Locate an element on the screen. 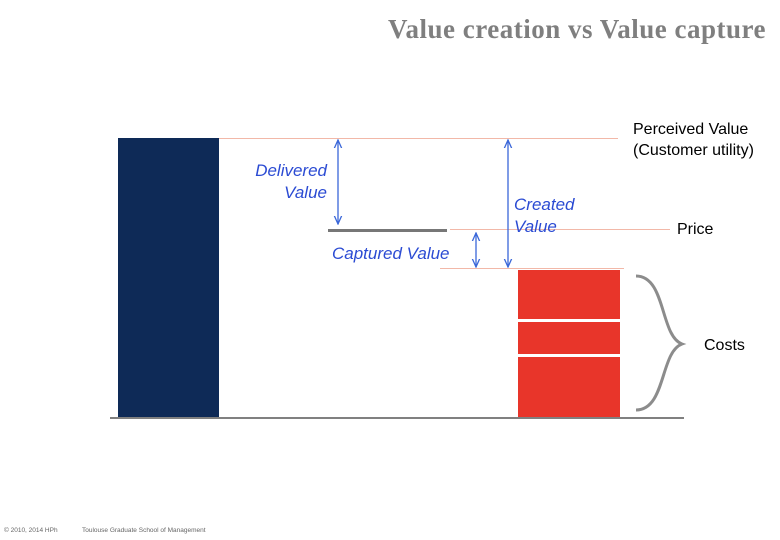 The width and height of the screenshot is (780, 540). delivered-value-line2: Value is located at coordinates (305, 192).